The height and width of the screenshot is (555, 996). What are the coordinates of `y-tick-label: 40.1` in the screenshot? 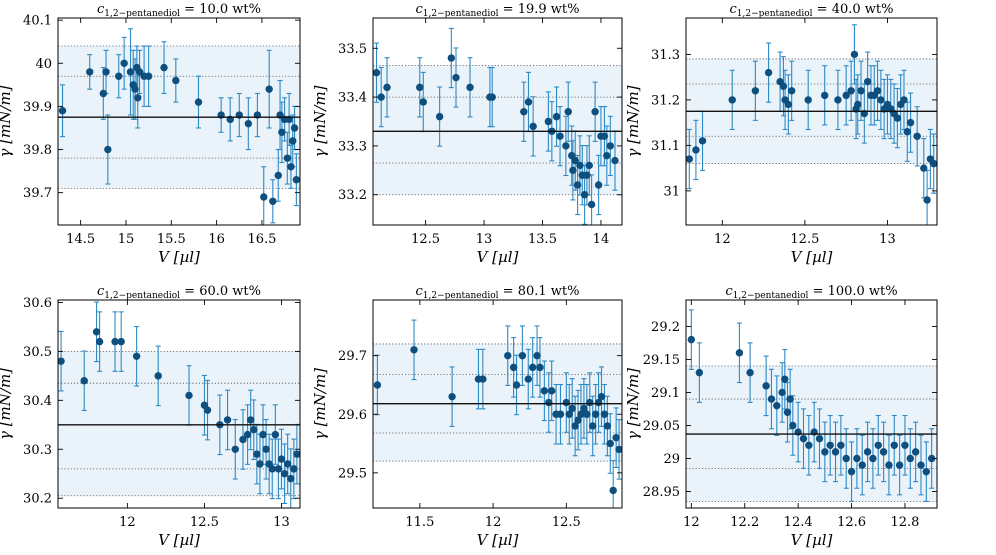 It's located at (37, 21).